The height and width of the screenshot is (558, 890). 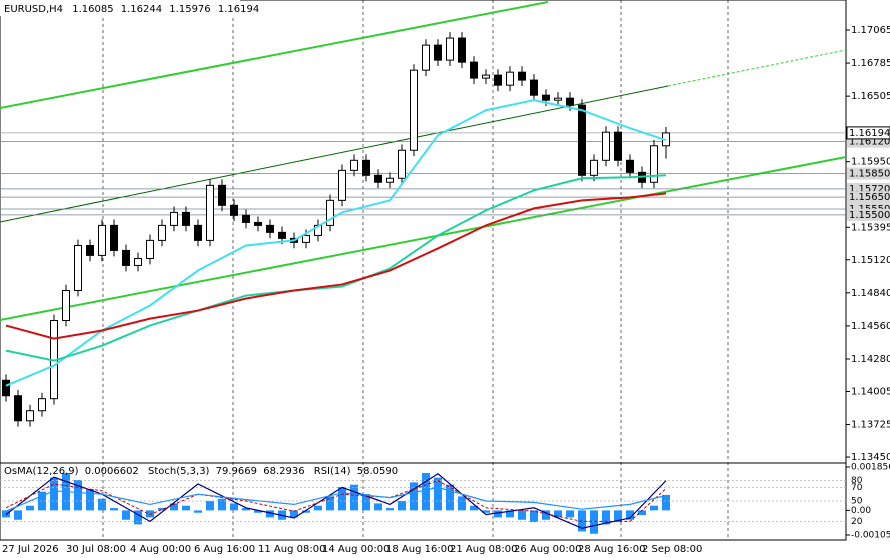 What do you see at coordinates (869, 189) in the screenshot?
I see `level-label: 1.15720` at bounding box center [869, 189].